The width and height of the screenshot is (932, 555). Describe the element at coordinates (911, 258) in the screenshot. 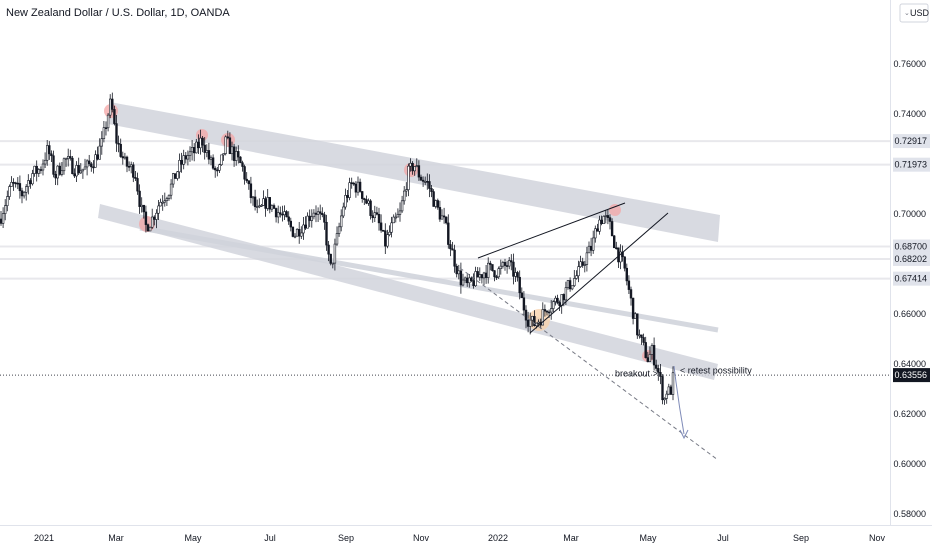

I see `level-price-tag` at that location.